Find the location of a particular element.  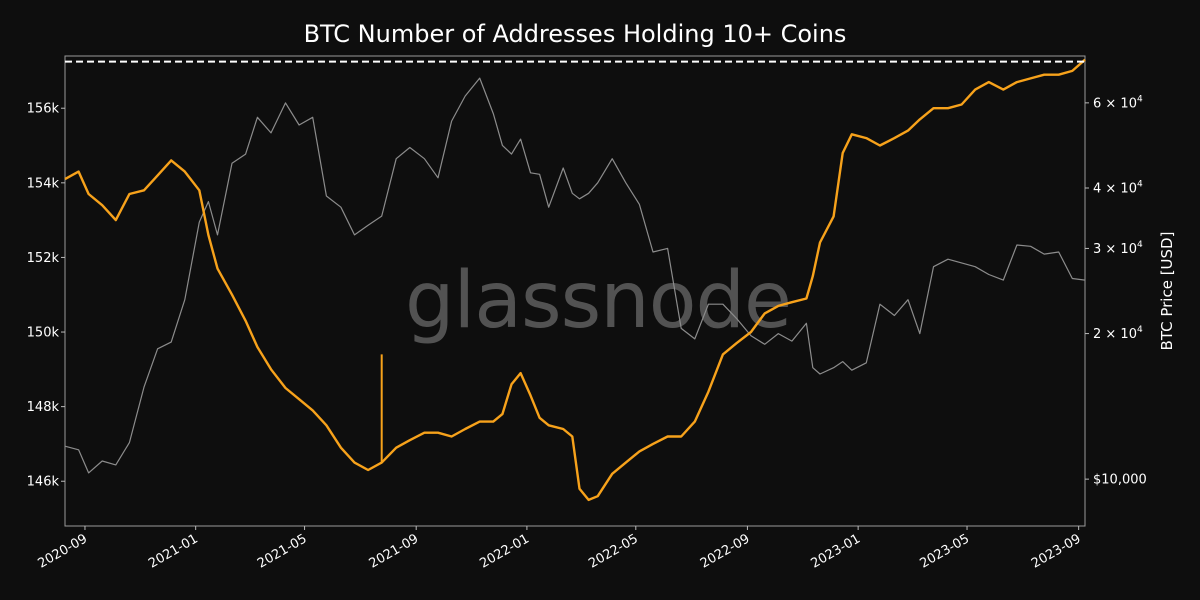

left-axis: 146k 148k 150k 152k 154k 156k is located at coordinates (46, 296).